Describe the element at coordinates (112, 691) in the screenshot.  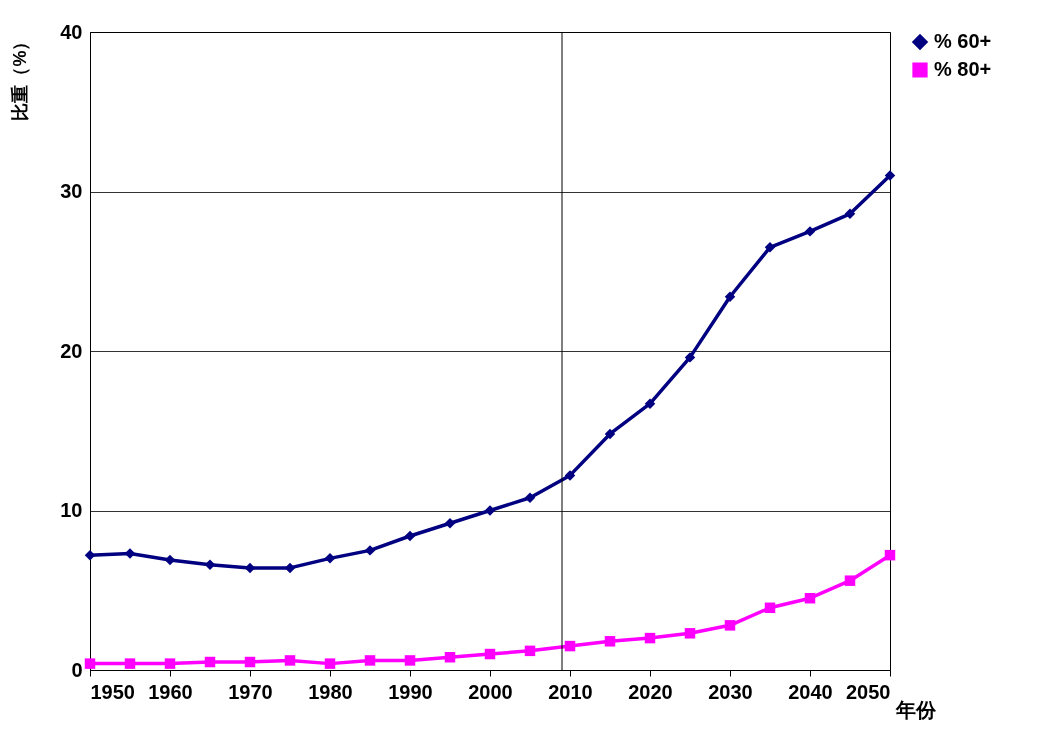
I see `x-tick-label: 1950` at that location.